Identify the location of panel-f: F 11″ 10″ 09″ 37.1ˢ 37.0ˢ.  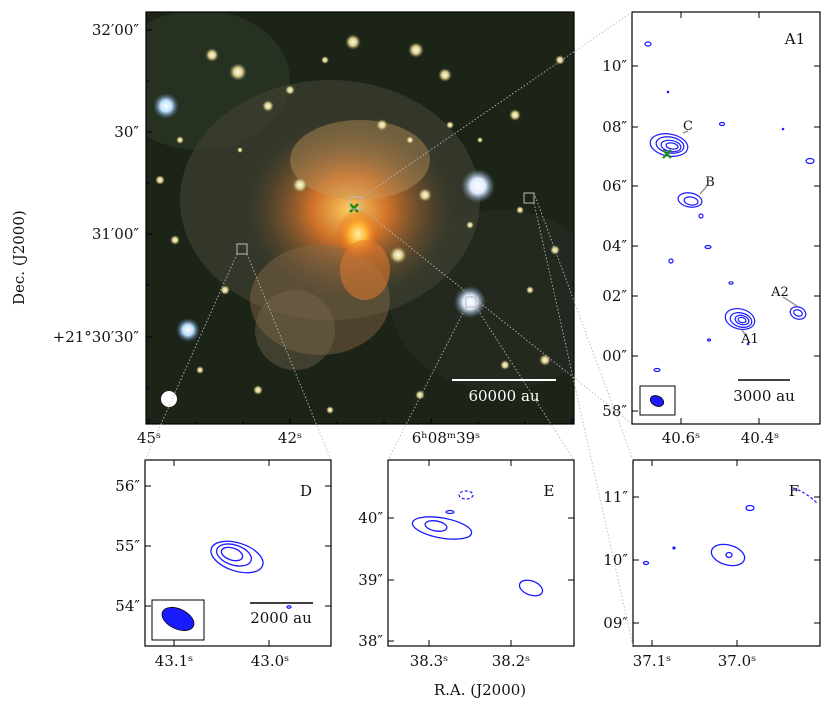
(712, 564).